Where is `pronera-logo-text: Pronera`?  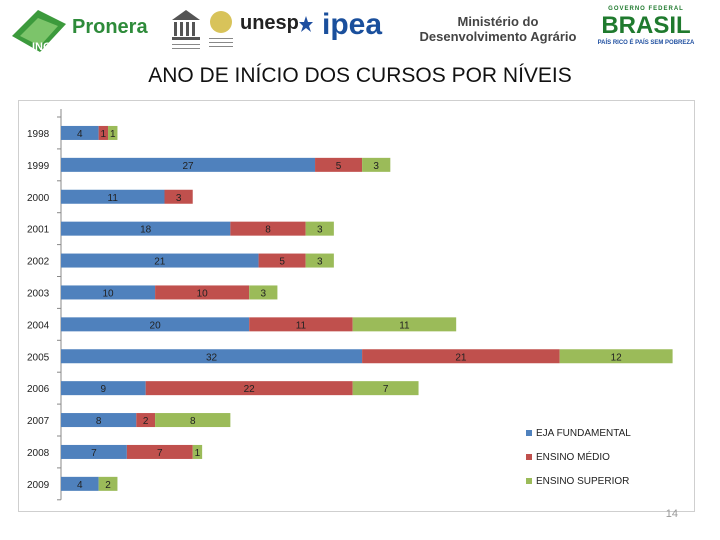 pronera-logo-text: Pronera is located at coordinates (110, 27).